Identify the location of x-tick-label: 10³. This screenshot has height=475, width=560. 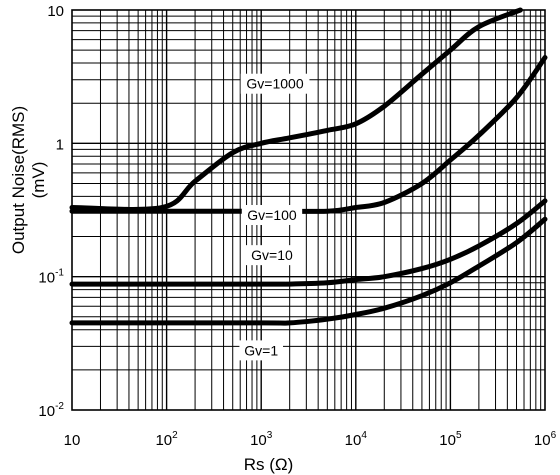
(261, 439).